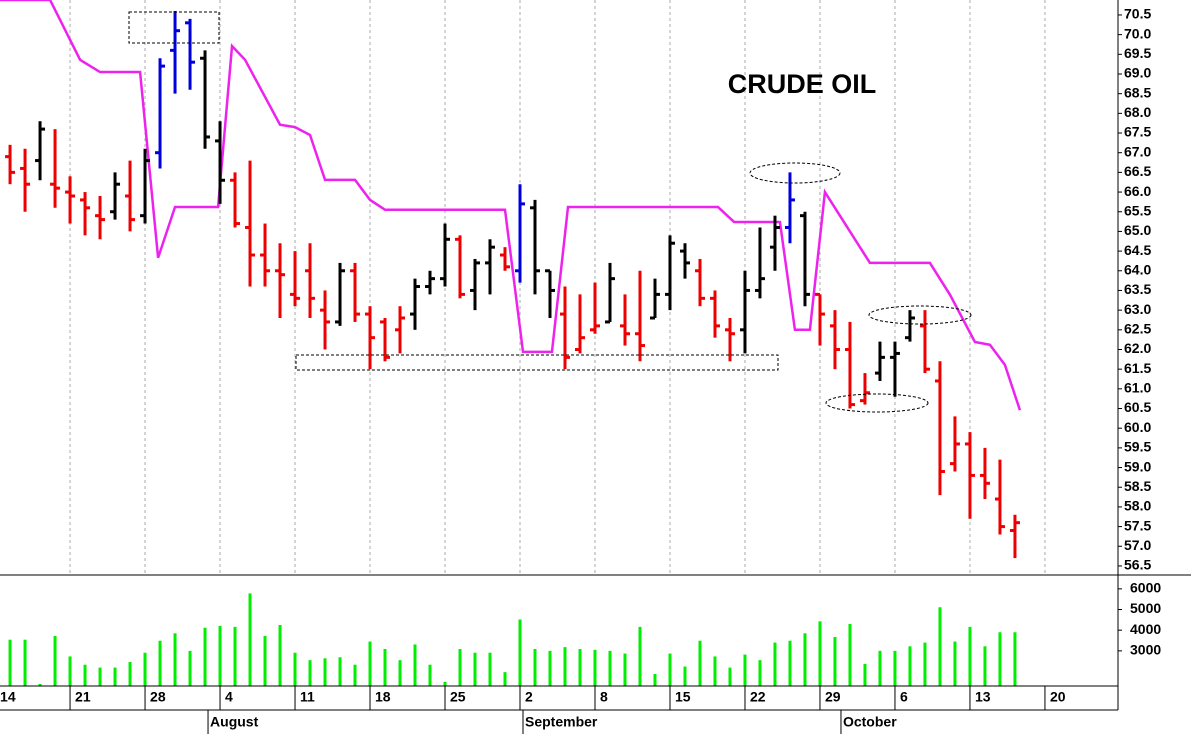  I want to click on y-tick-label: 67.5, so click(1137, 132).